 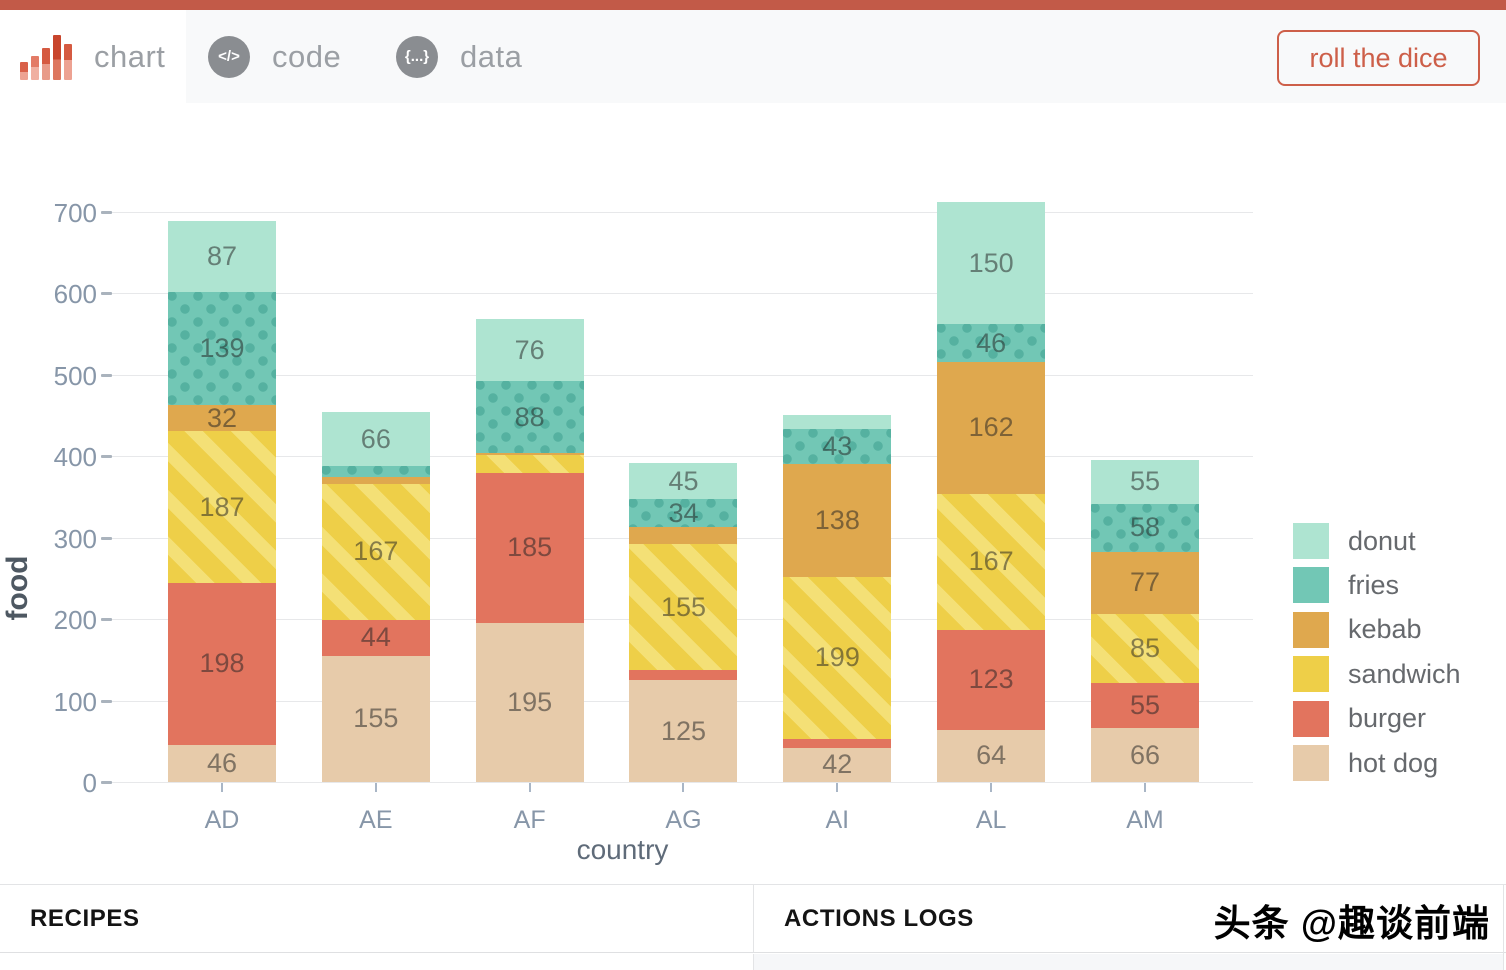 I want to click on bar-value-label: 43, so click(x=837, y=446).